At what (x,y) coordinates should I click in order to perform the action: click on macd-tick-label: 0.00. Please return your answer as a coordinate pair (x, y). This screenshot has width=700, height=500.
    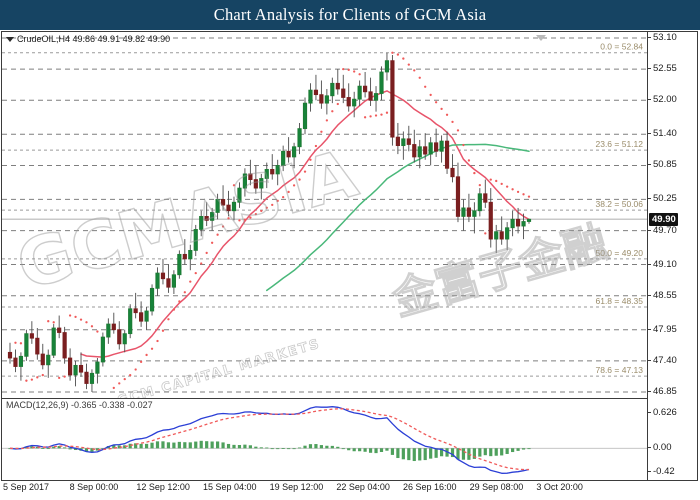
    Looking at the image, I should click on (662, 448).